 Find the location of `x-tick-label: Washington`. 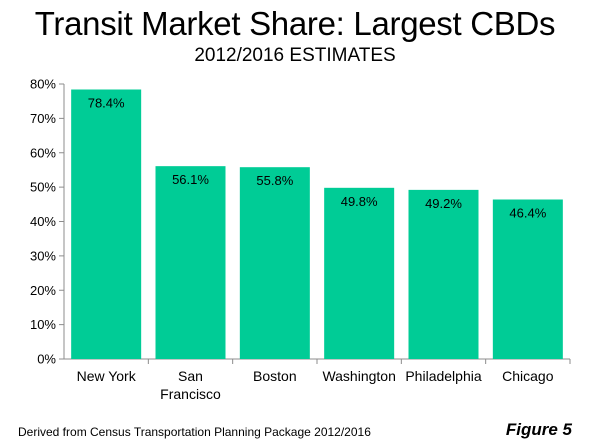

x-tick-label: Washington is located at coordinates (358, 376).